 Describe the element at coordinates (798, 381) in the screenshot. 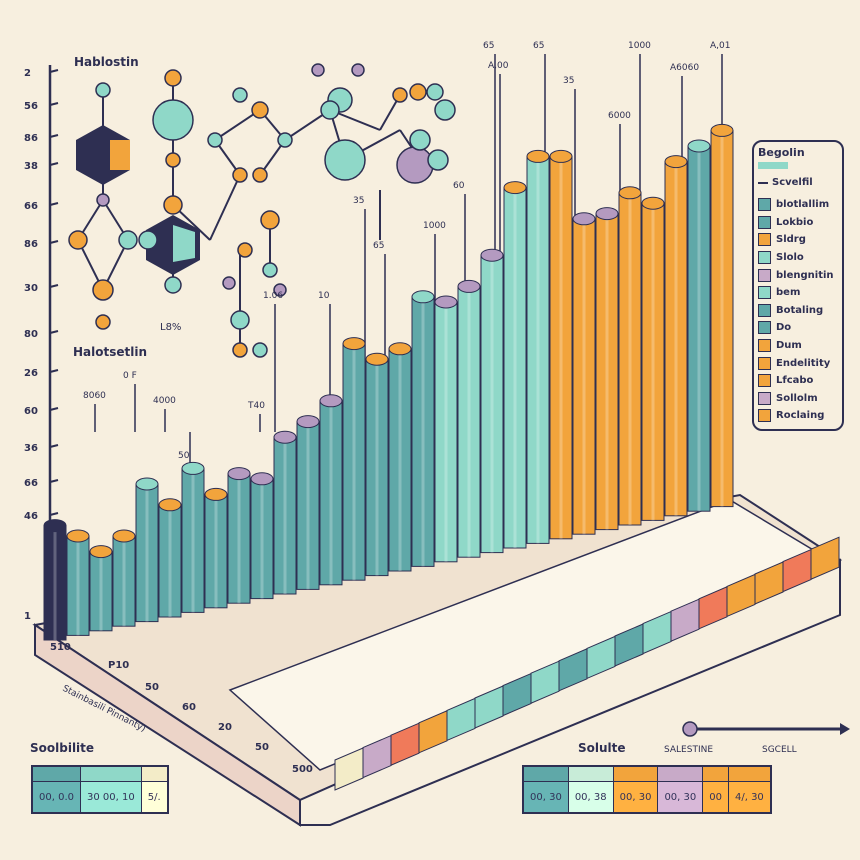

I see `legend-item: Lfcabo` at that location.